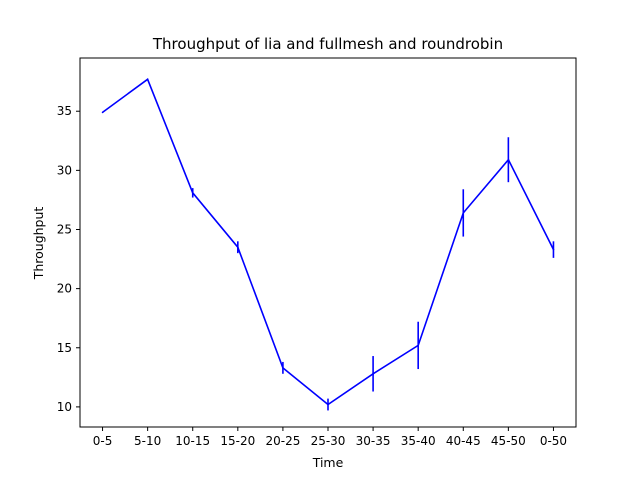 This screenshot has height=480, width=640. What do you see at coordinates (328, 462) in the screenshot?
I see `x-axis-label: Time` at bounding box center [328, 462].